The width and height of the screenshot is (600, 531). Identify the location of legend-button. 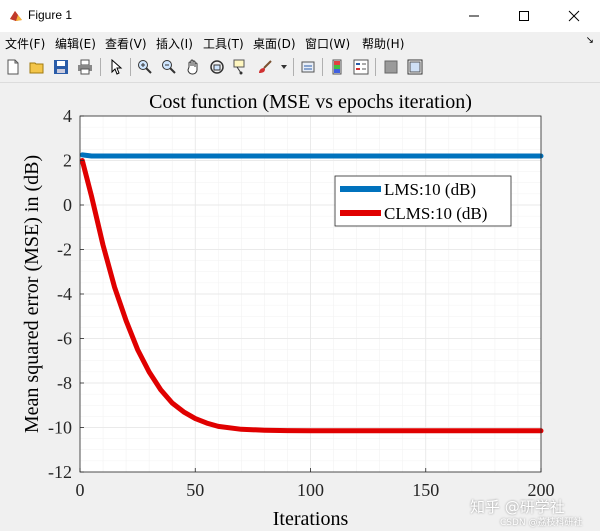
(361, 67).